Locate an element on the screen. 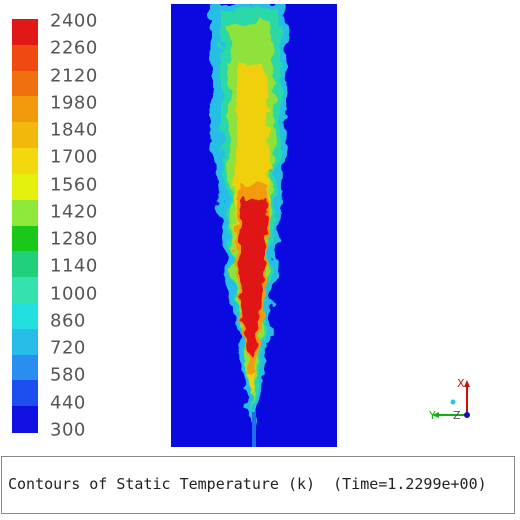  legend-tick-label: 1140 is located at coordinates (74, 266).